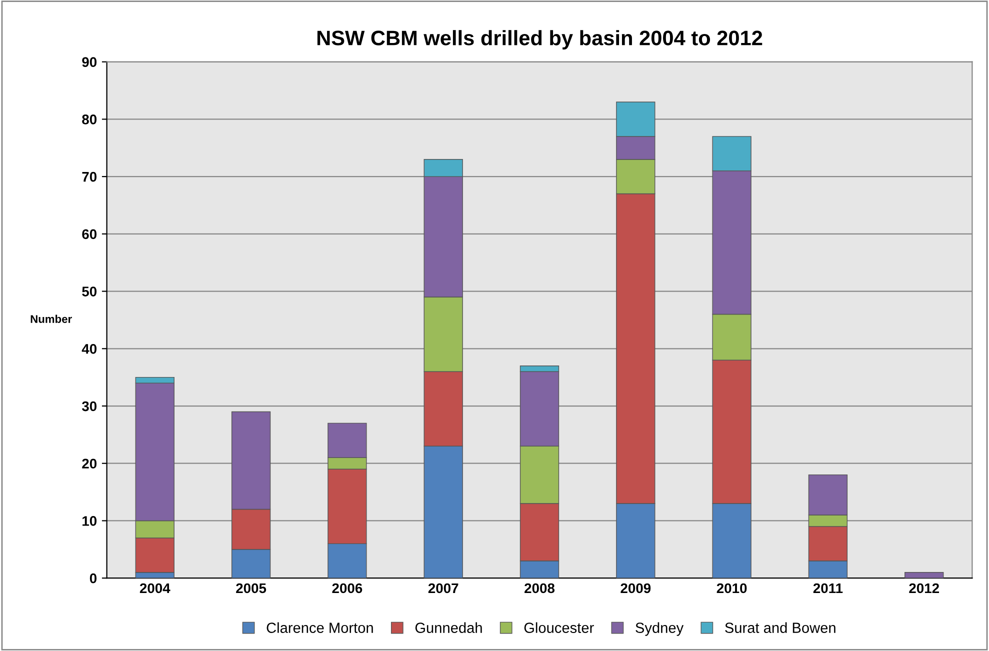 The image size is (989, 651). Describe the element at coordinates (89, 406) in the screenshot. I see `y-tick-label: 30` at that location.